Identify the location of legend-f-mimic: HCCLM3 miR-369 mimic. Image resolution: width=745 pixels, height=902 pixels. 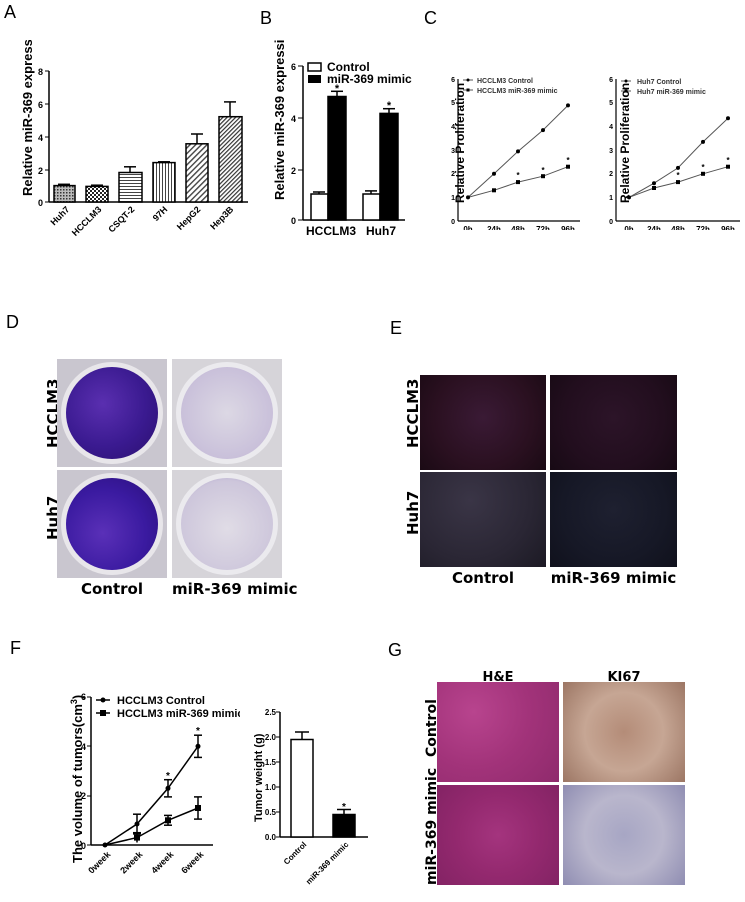
(178, 714).